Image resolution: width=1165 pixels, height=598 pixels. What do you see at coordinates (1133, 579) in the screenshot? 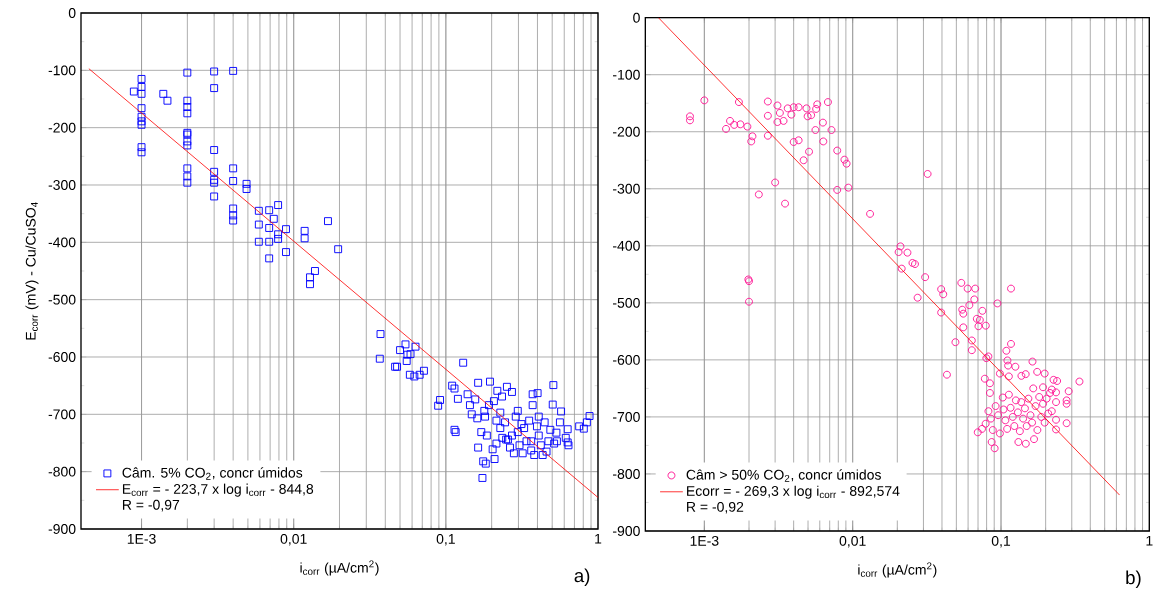
I see `text: b)` at bounding box center [1133, 579].